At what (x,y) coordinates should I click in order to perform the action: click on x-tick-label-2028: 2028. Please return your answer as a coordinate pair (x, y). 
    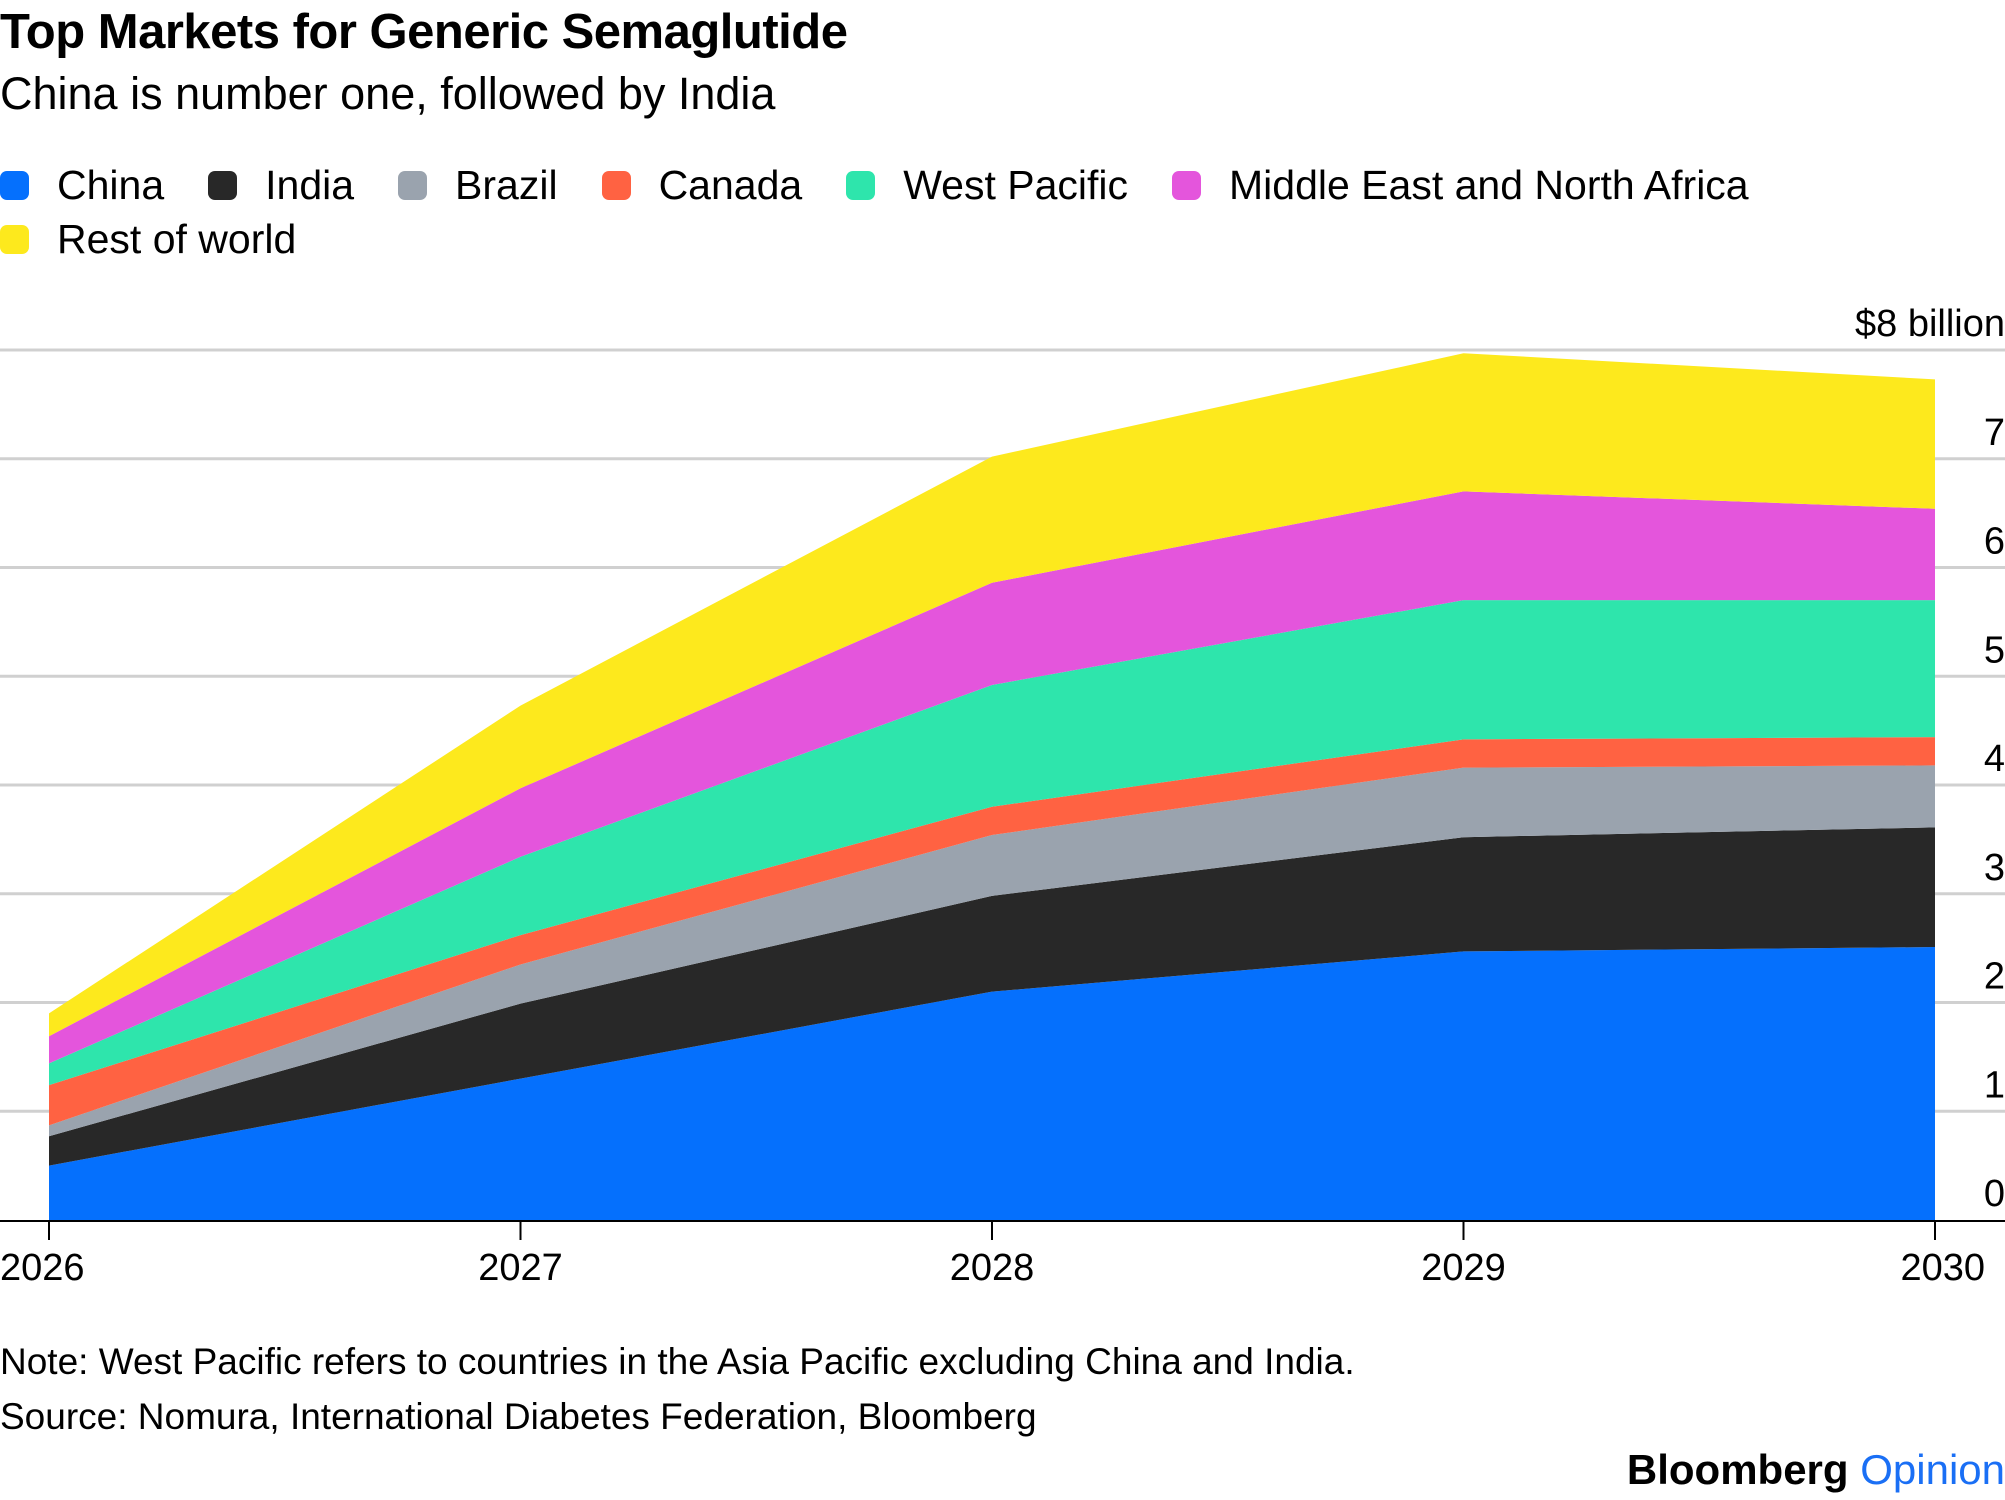
    Looking at the image, I should click on (992, 1268).